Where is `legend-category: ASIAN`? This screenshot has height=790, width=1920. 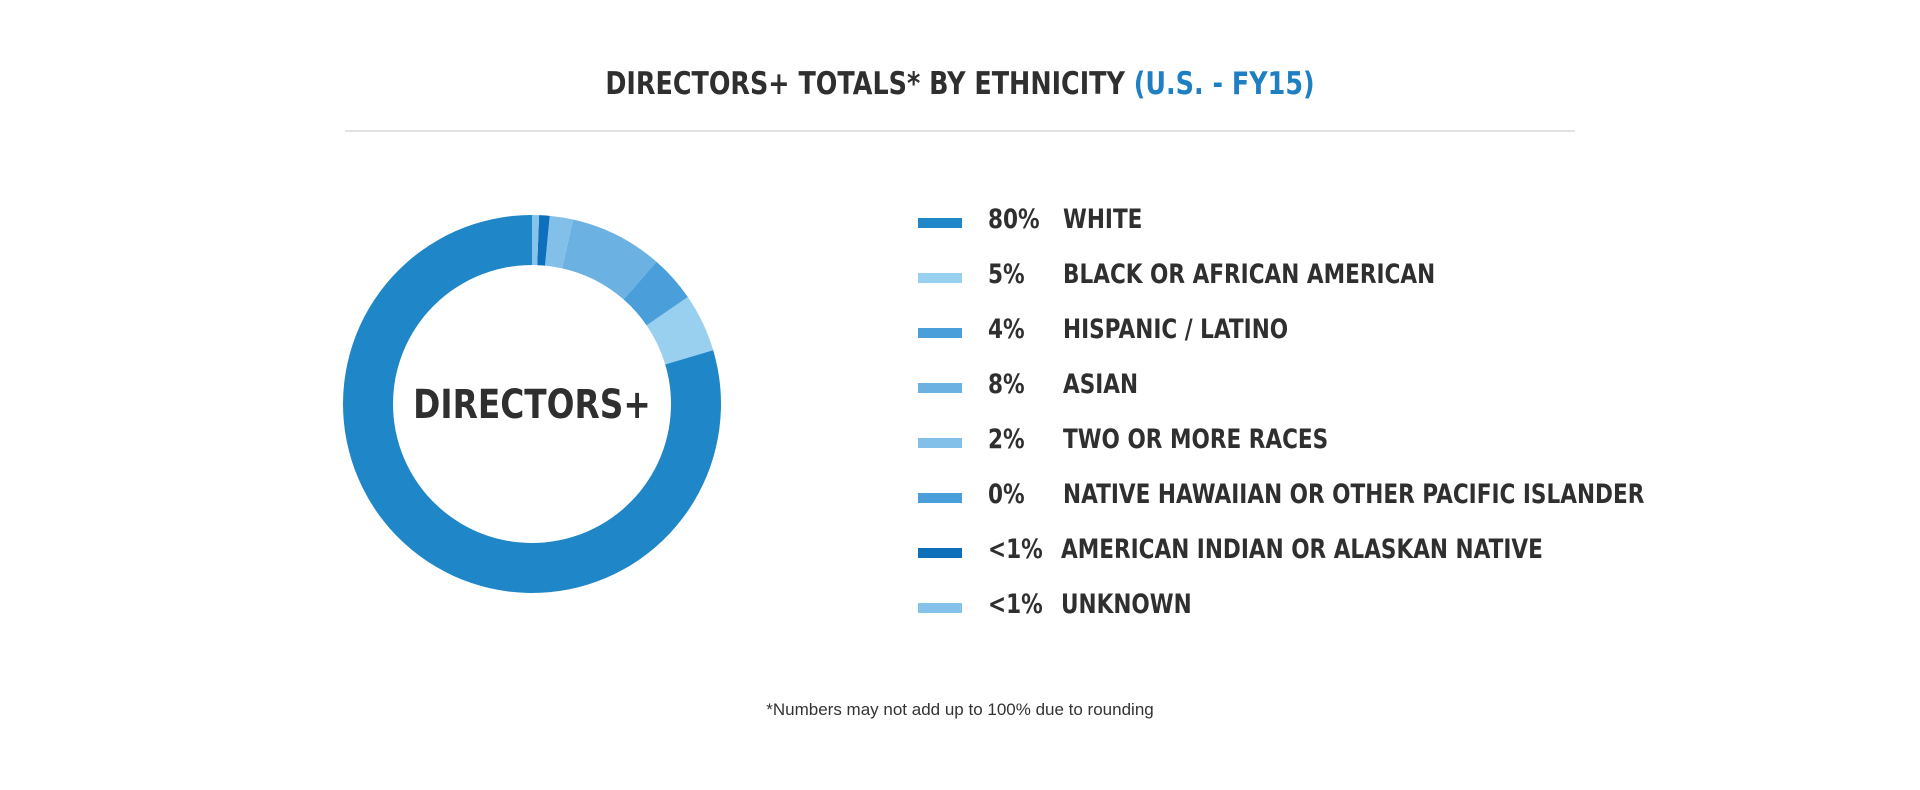 legend-category: ASIAN is located at coordinates (1101, 384).